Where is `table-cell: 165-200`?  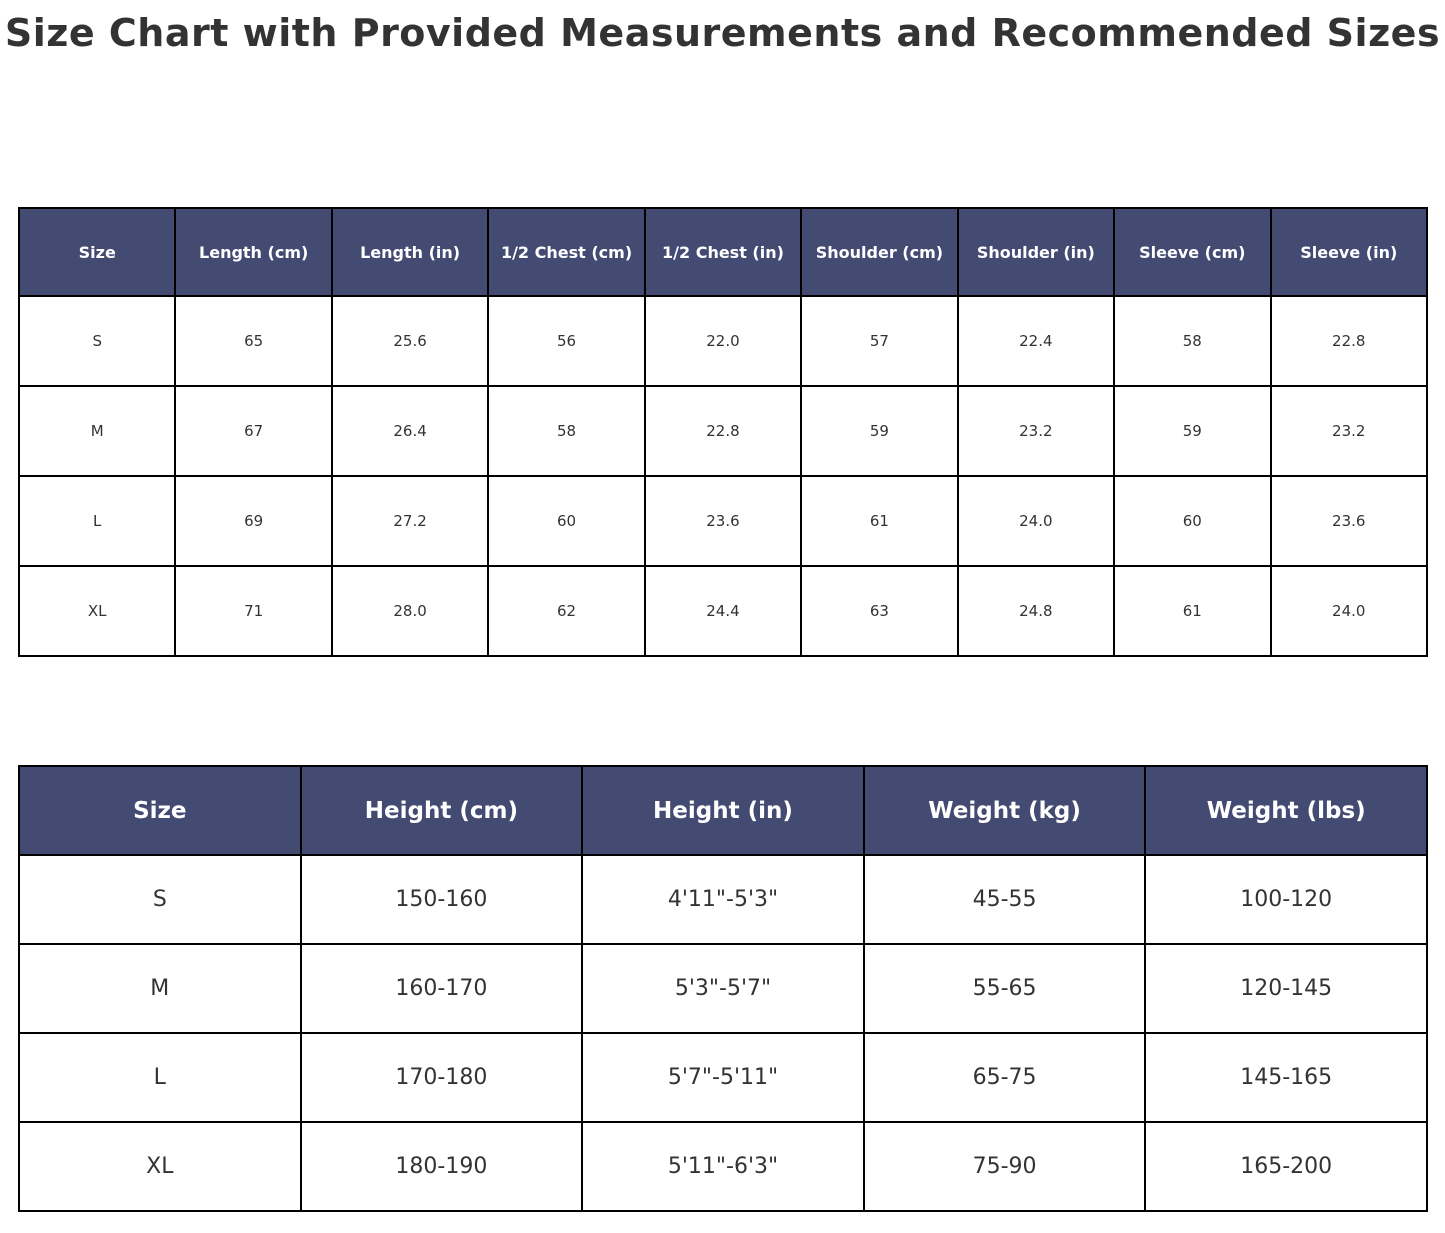 table-cell: 165-200 is located at coordinates (1286, 1166).